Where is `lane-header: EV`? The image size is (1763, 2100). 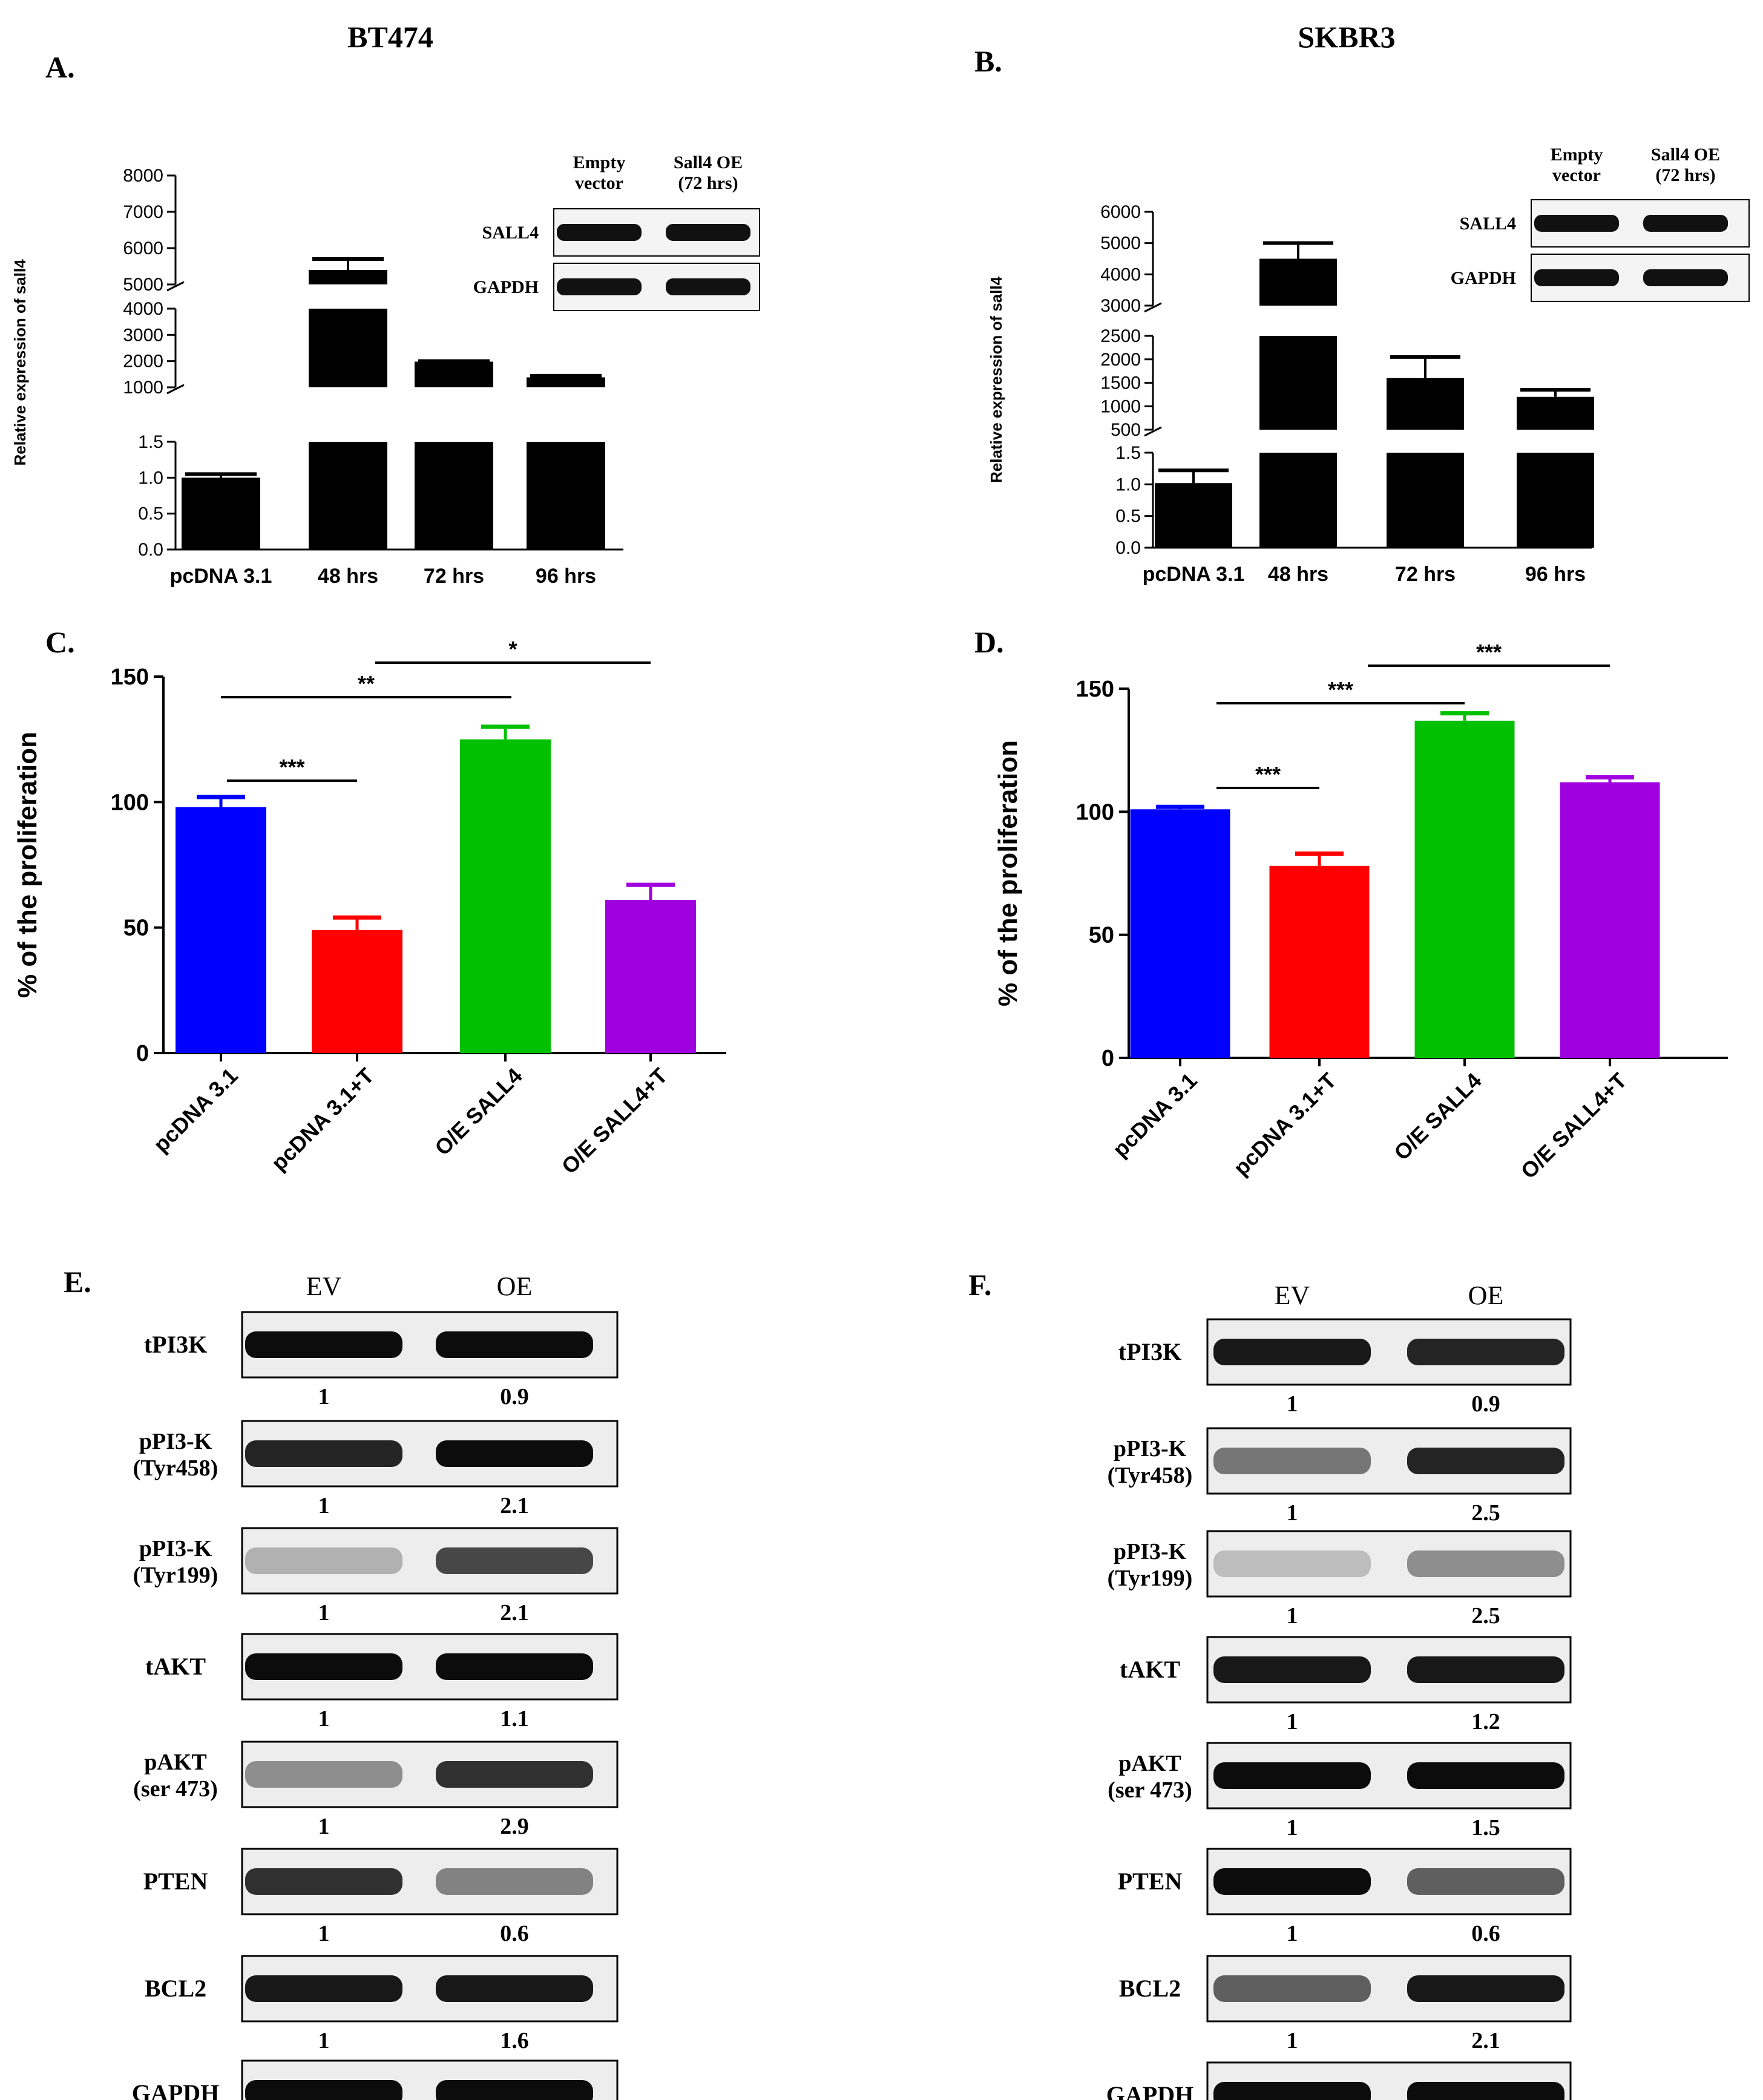
lane-header: EV is located at coordinates (324, 1286).